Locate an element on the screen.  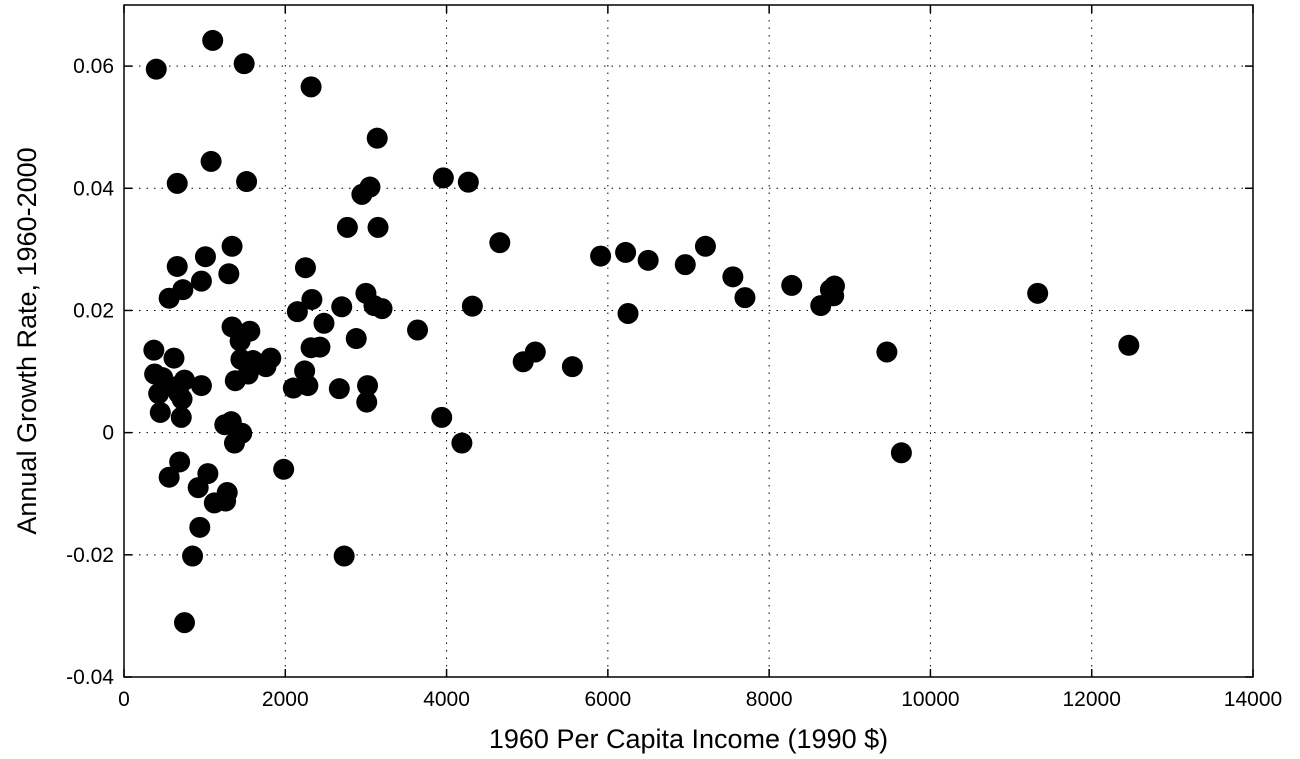
x-tick-label: 12000 is located at coordinates (1092, 699).